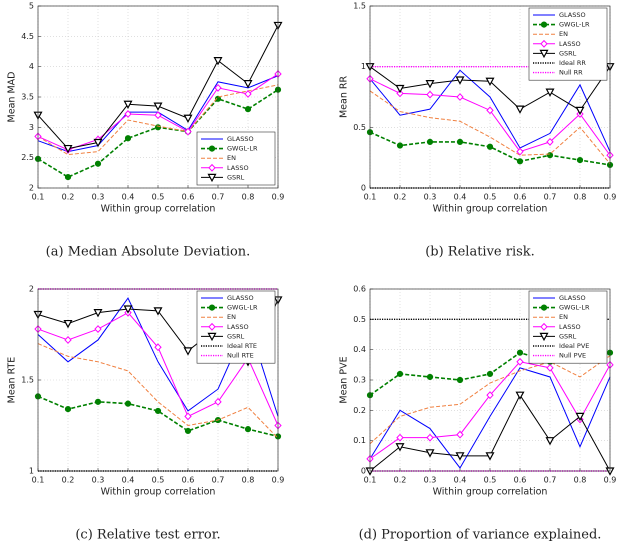 This screenshot has height=544, width=640. Describe the element at coordinates (574, 25) in the screenshot. I see `legend-label: GWGL-LR` at that location.